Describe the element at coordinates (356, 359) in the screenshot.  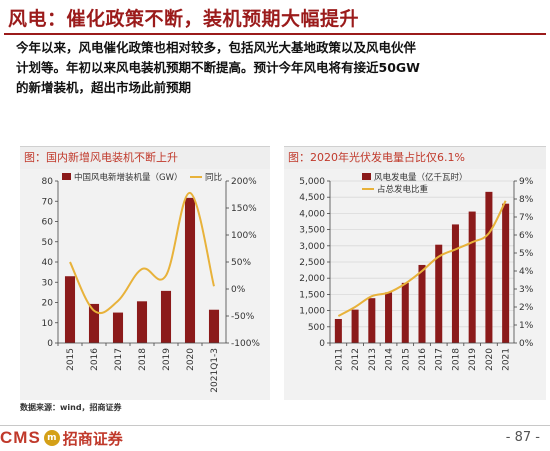
I see `x-tick-label: 2012` at that location.